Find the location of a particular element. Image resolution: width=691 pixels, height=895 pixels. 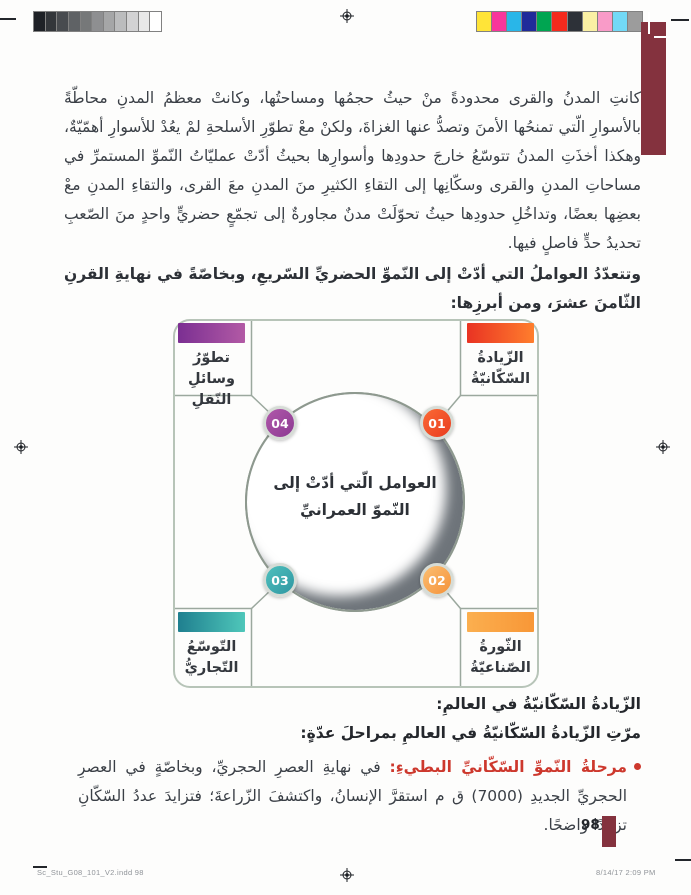

node-01-badge: 01 is located at coordinates (437, 423).